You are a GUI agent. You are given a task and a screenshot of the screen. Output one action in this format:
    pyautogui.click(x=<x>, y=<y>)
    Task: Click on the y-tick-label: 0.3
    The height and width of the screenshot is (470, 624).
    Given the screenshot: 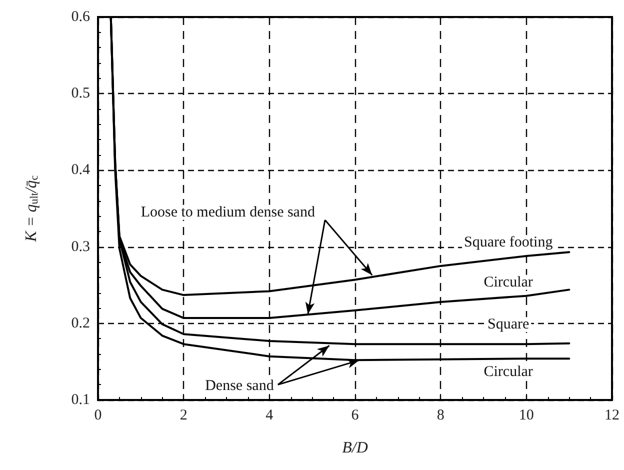 What is the action you would take?
    pyautogui.click(x=80, y=246)
    